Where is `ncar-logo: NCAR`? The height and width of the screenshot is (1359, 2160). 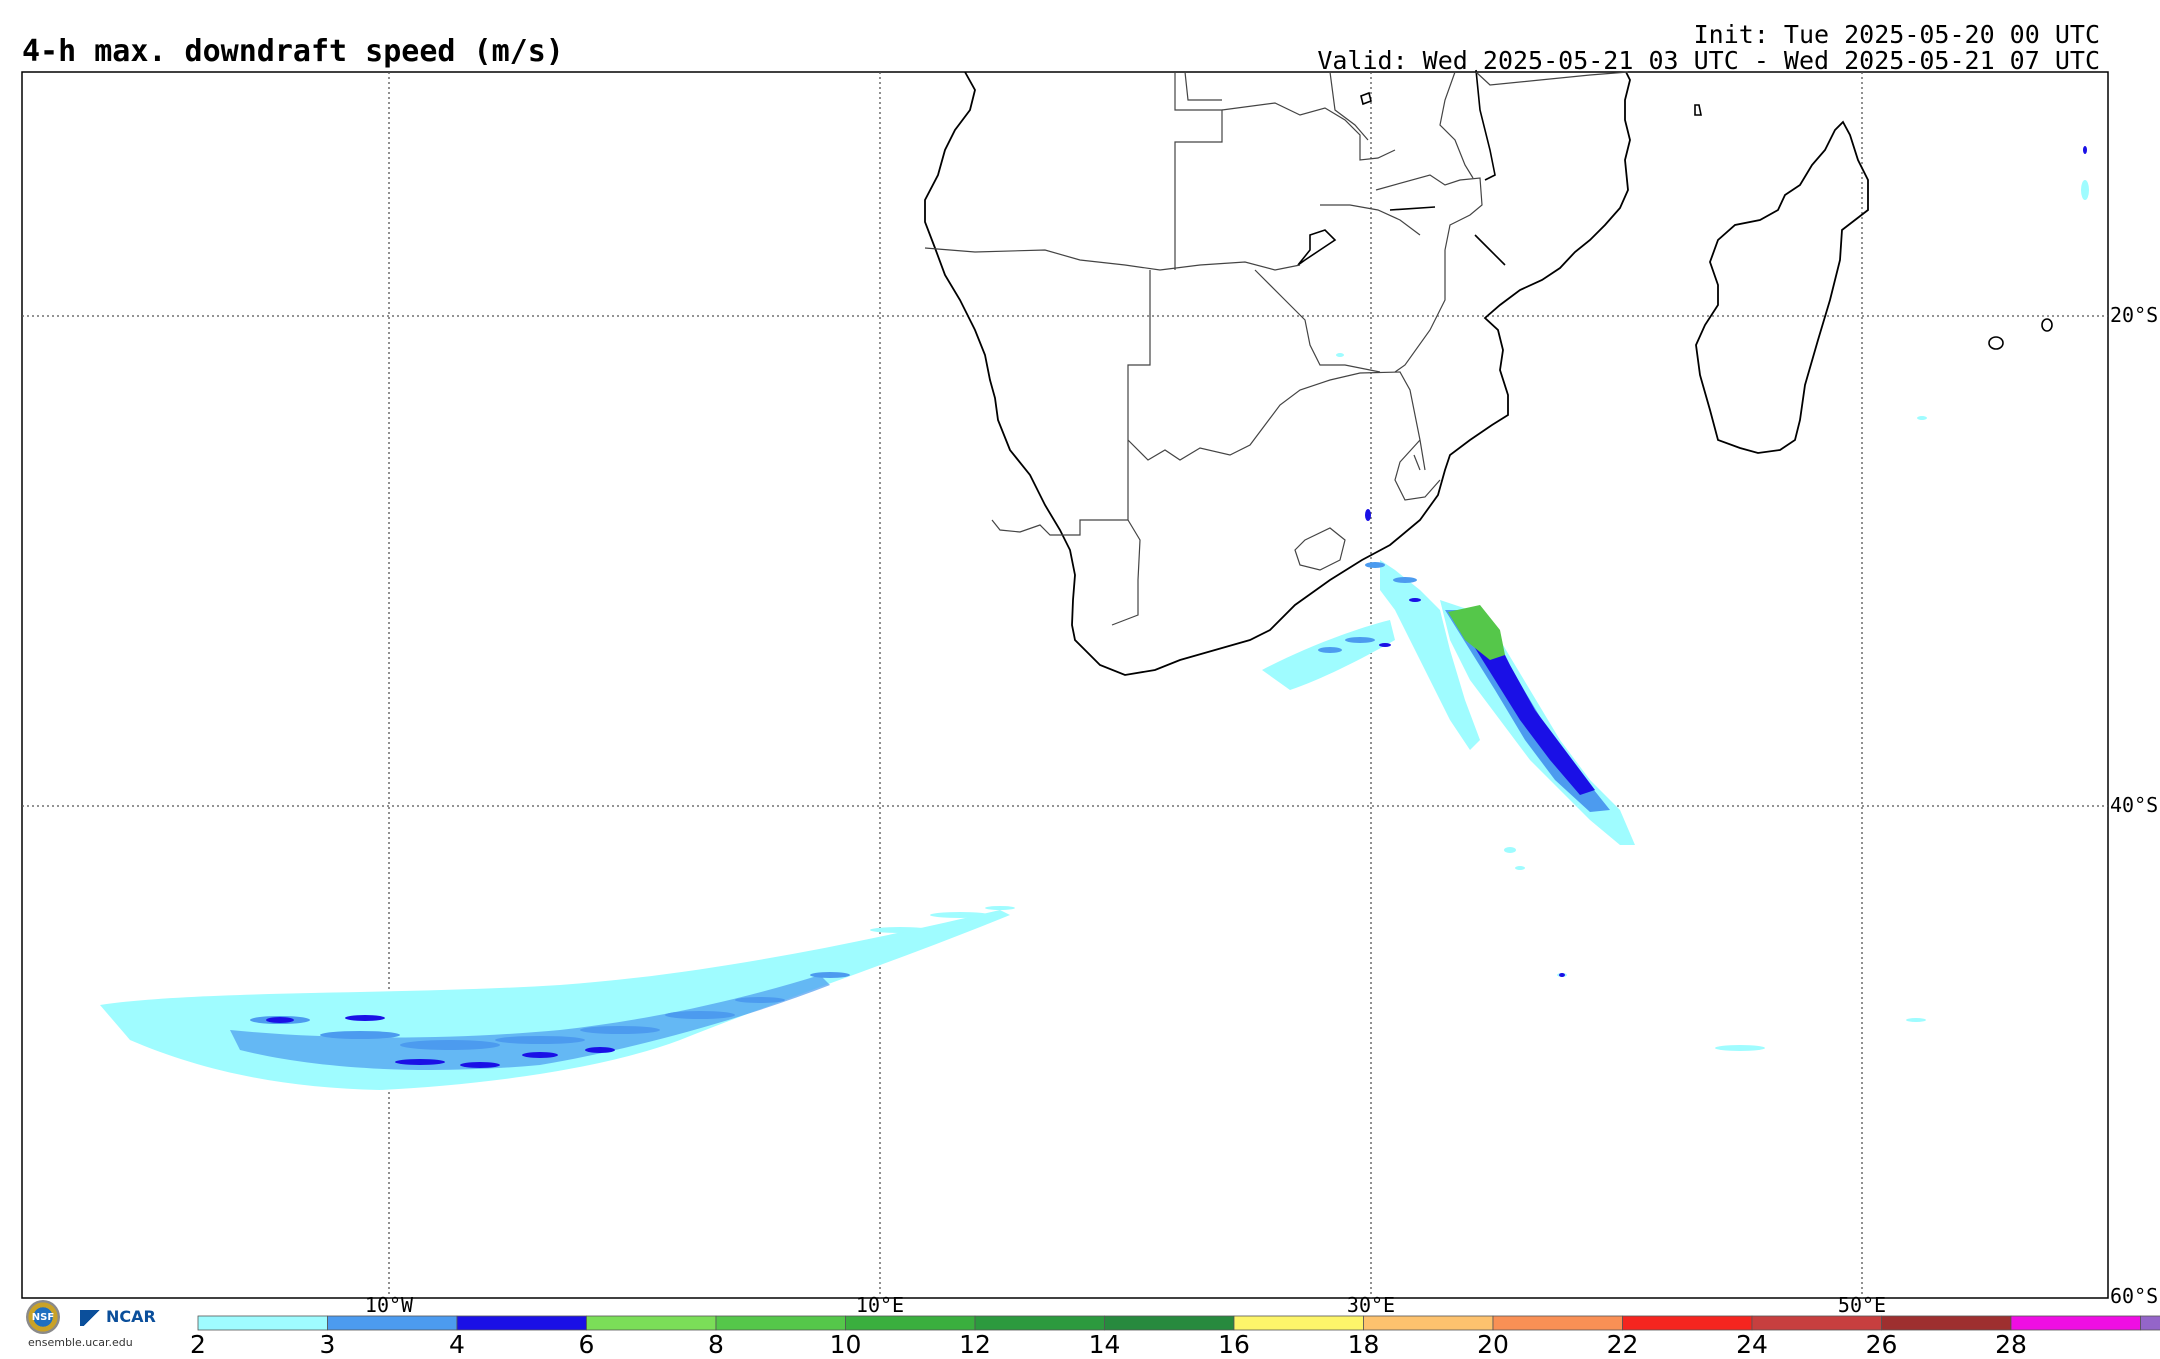 ncar-logo: NCAR is located at coordinates (118, 1316).